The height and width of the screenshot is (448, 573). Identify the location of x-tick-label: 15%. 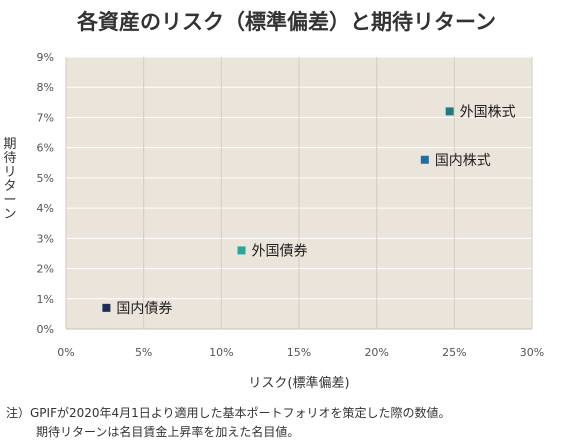
(299, 352).